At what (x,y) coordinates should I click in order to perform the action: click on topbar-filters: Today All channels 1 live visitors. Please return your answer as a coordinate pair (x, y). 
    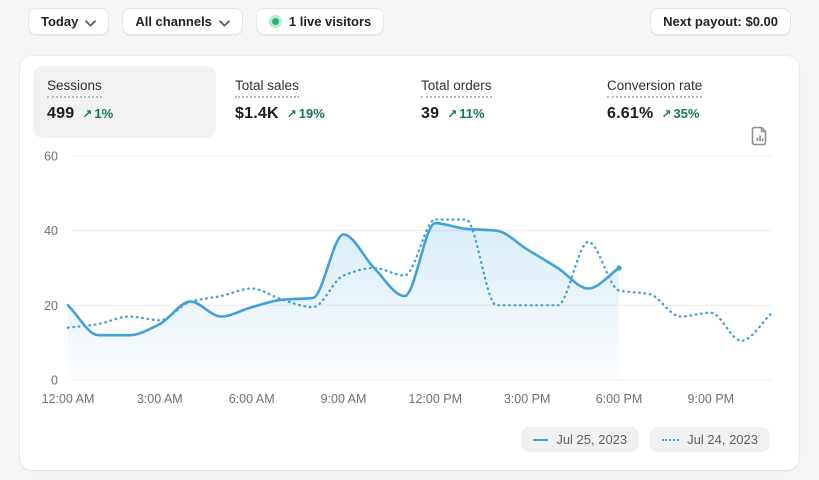
    Looking at the image, I should click on (206, 21).